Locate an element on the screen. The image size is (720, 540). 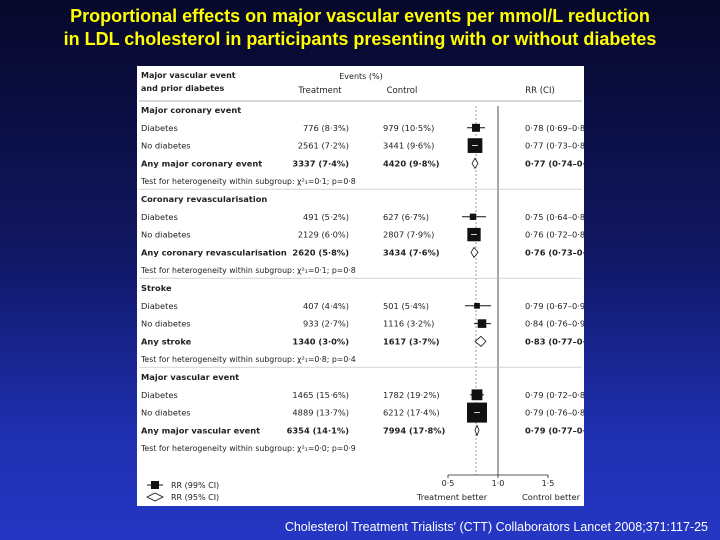
group-title: Stroke is located at coordinates (156, 288).